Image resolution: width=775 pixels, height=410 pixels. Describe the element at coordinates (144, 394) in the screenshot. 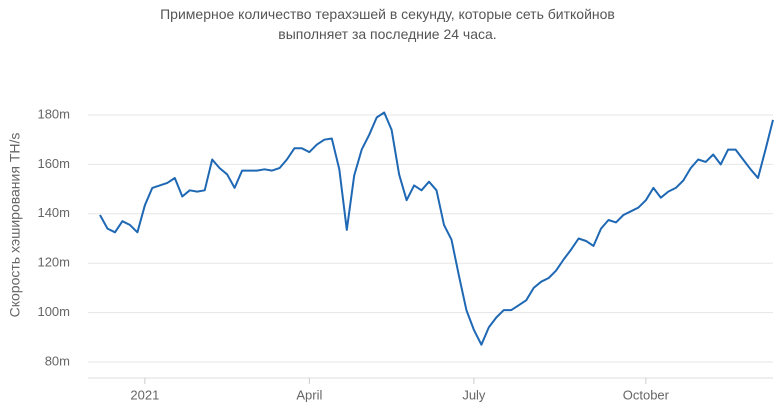

I see `x-tick-label: 2021` at that location.